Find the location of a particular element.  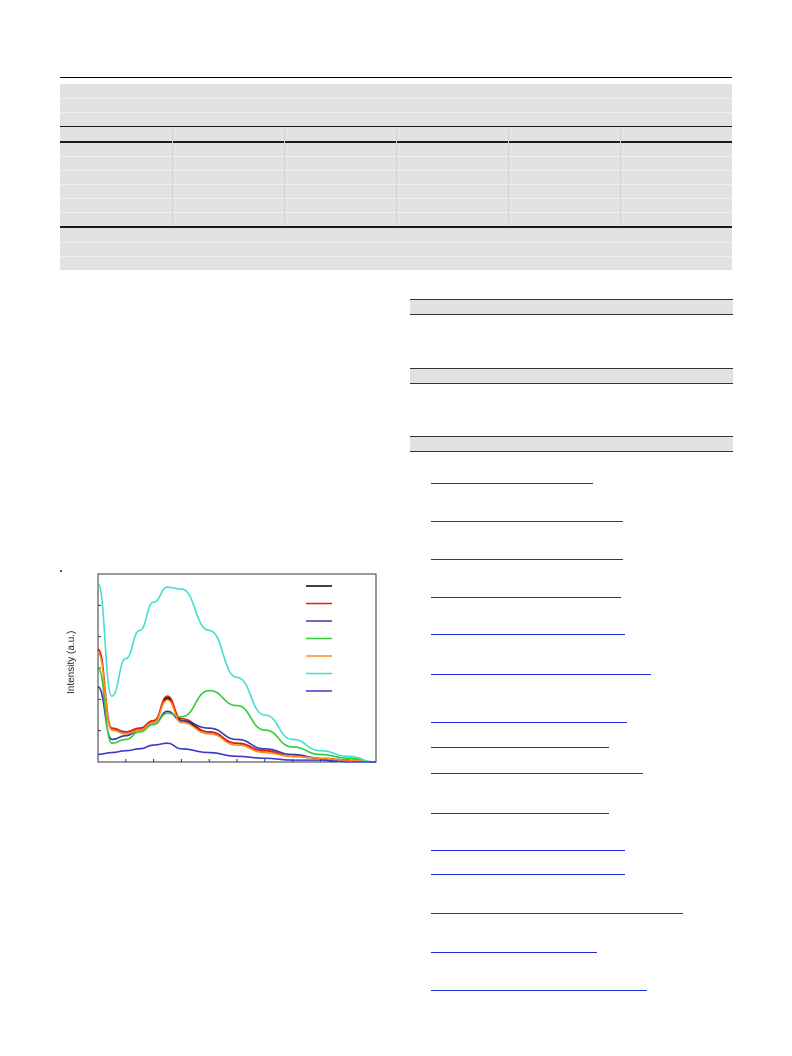

references-header-bar is located at coordinates (571, 444).